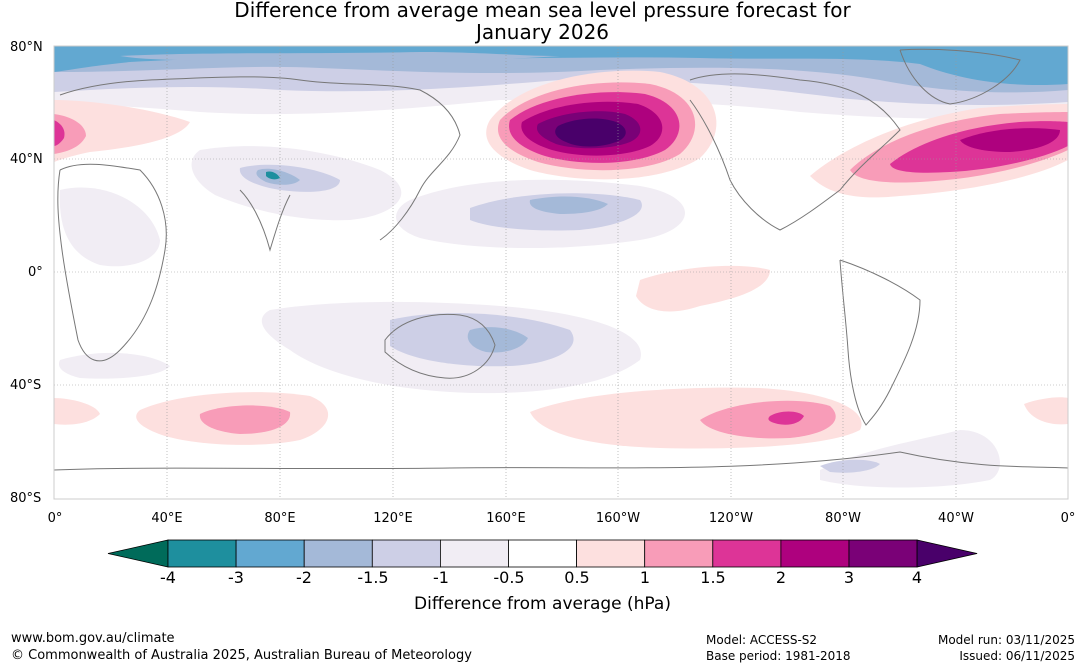 This screenshot has width=1085, height=667. I want to click on coastline-australia, so click(440, 346).